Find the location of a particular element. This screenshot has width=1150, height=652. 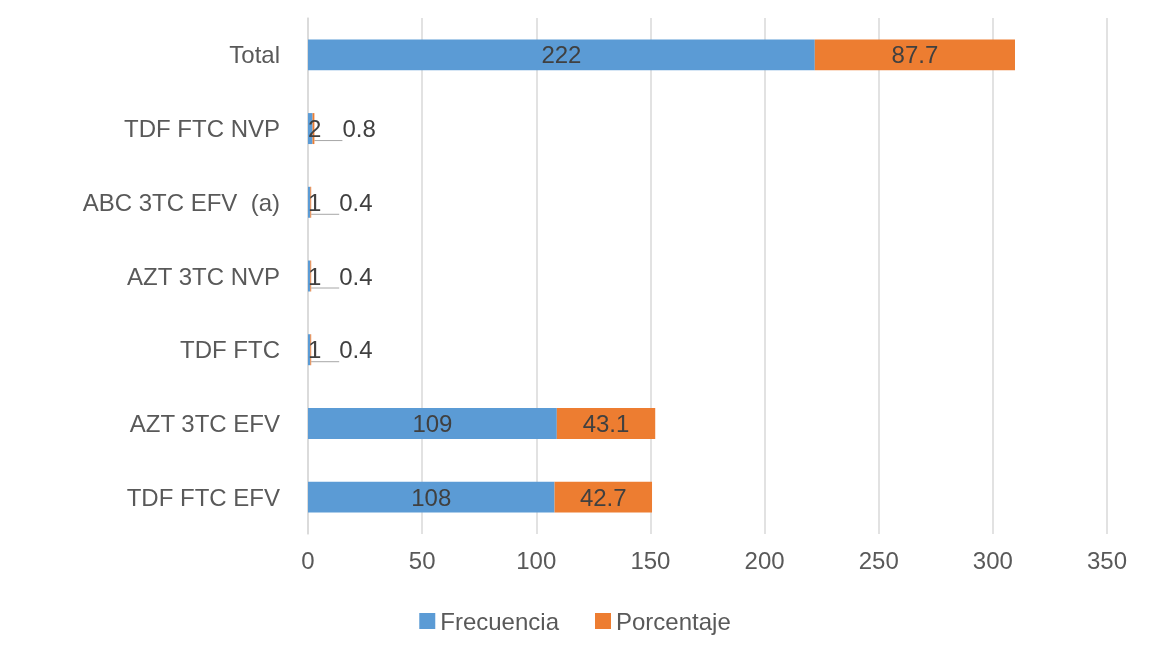

data-label: 42.7 is located at coordinates (603, 497).